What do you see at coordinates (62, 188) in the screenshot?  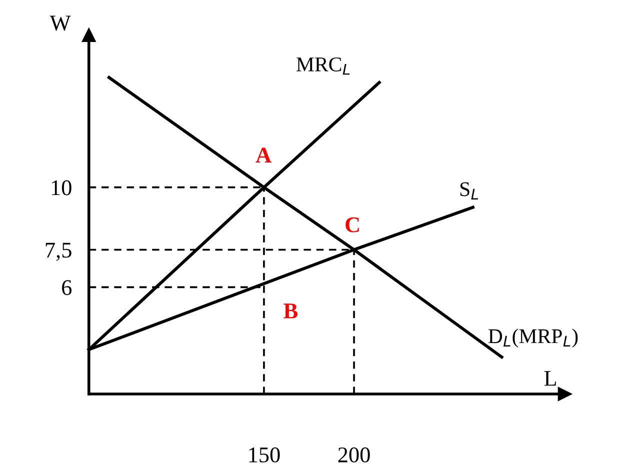 I see `y-tick-label: 10` at bounding box center [62, 188].